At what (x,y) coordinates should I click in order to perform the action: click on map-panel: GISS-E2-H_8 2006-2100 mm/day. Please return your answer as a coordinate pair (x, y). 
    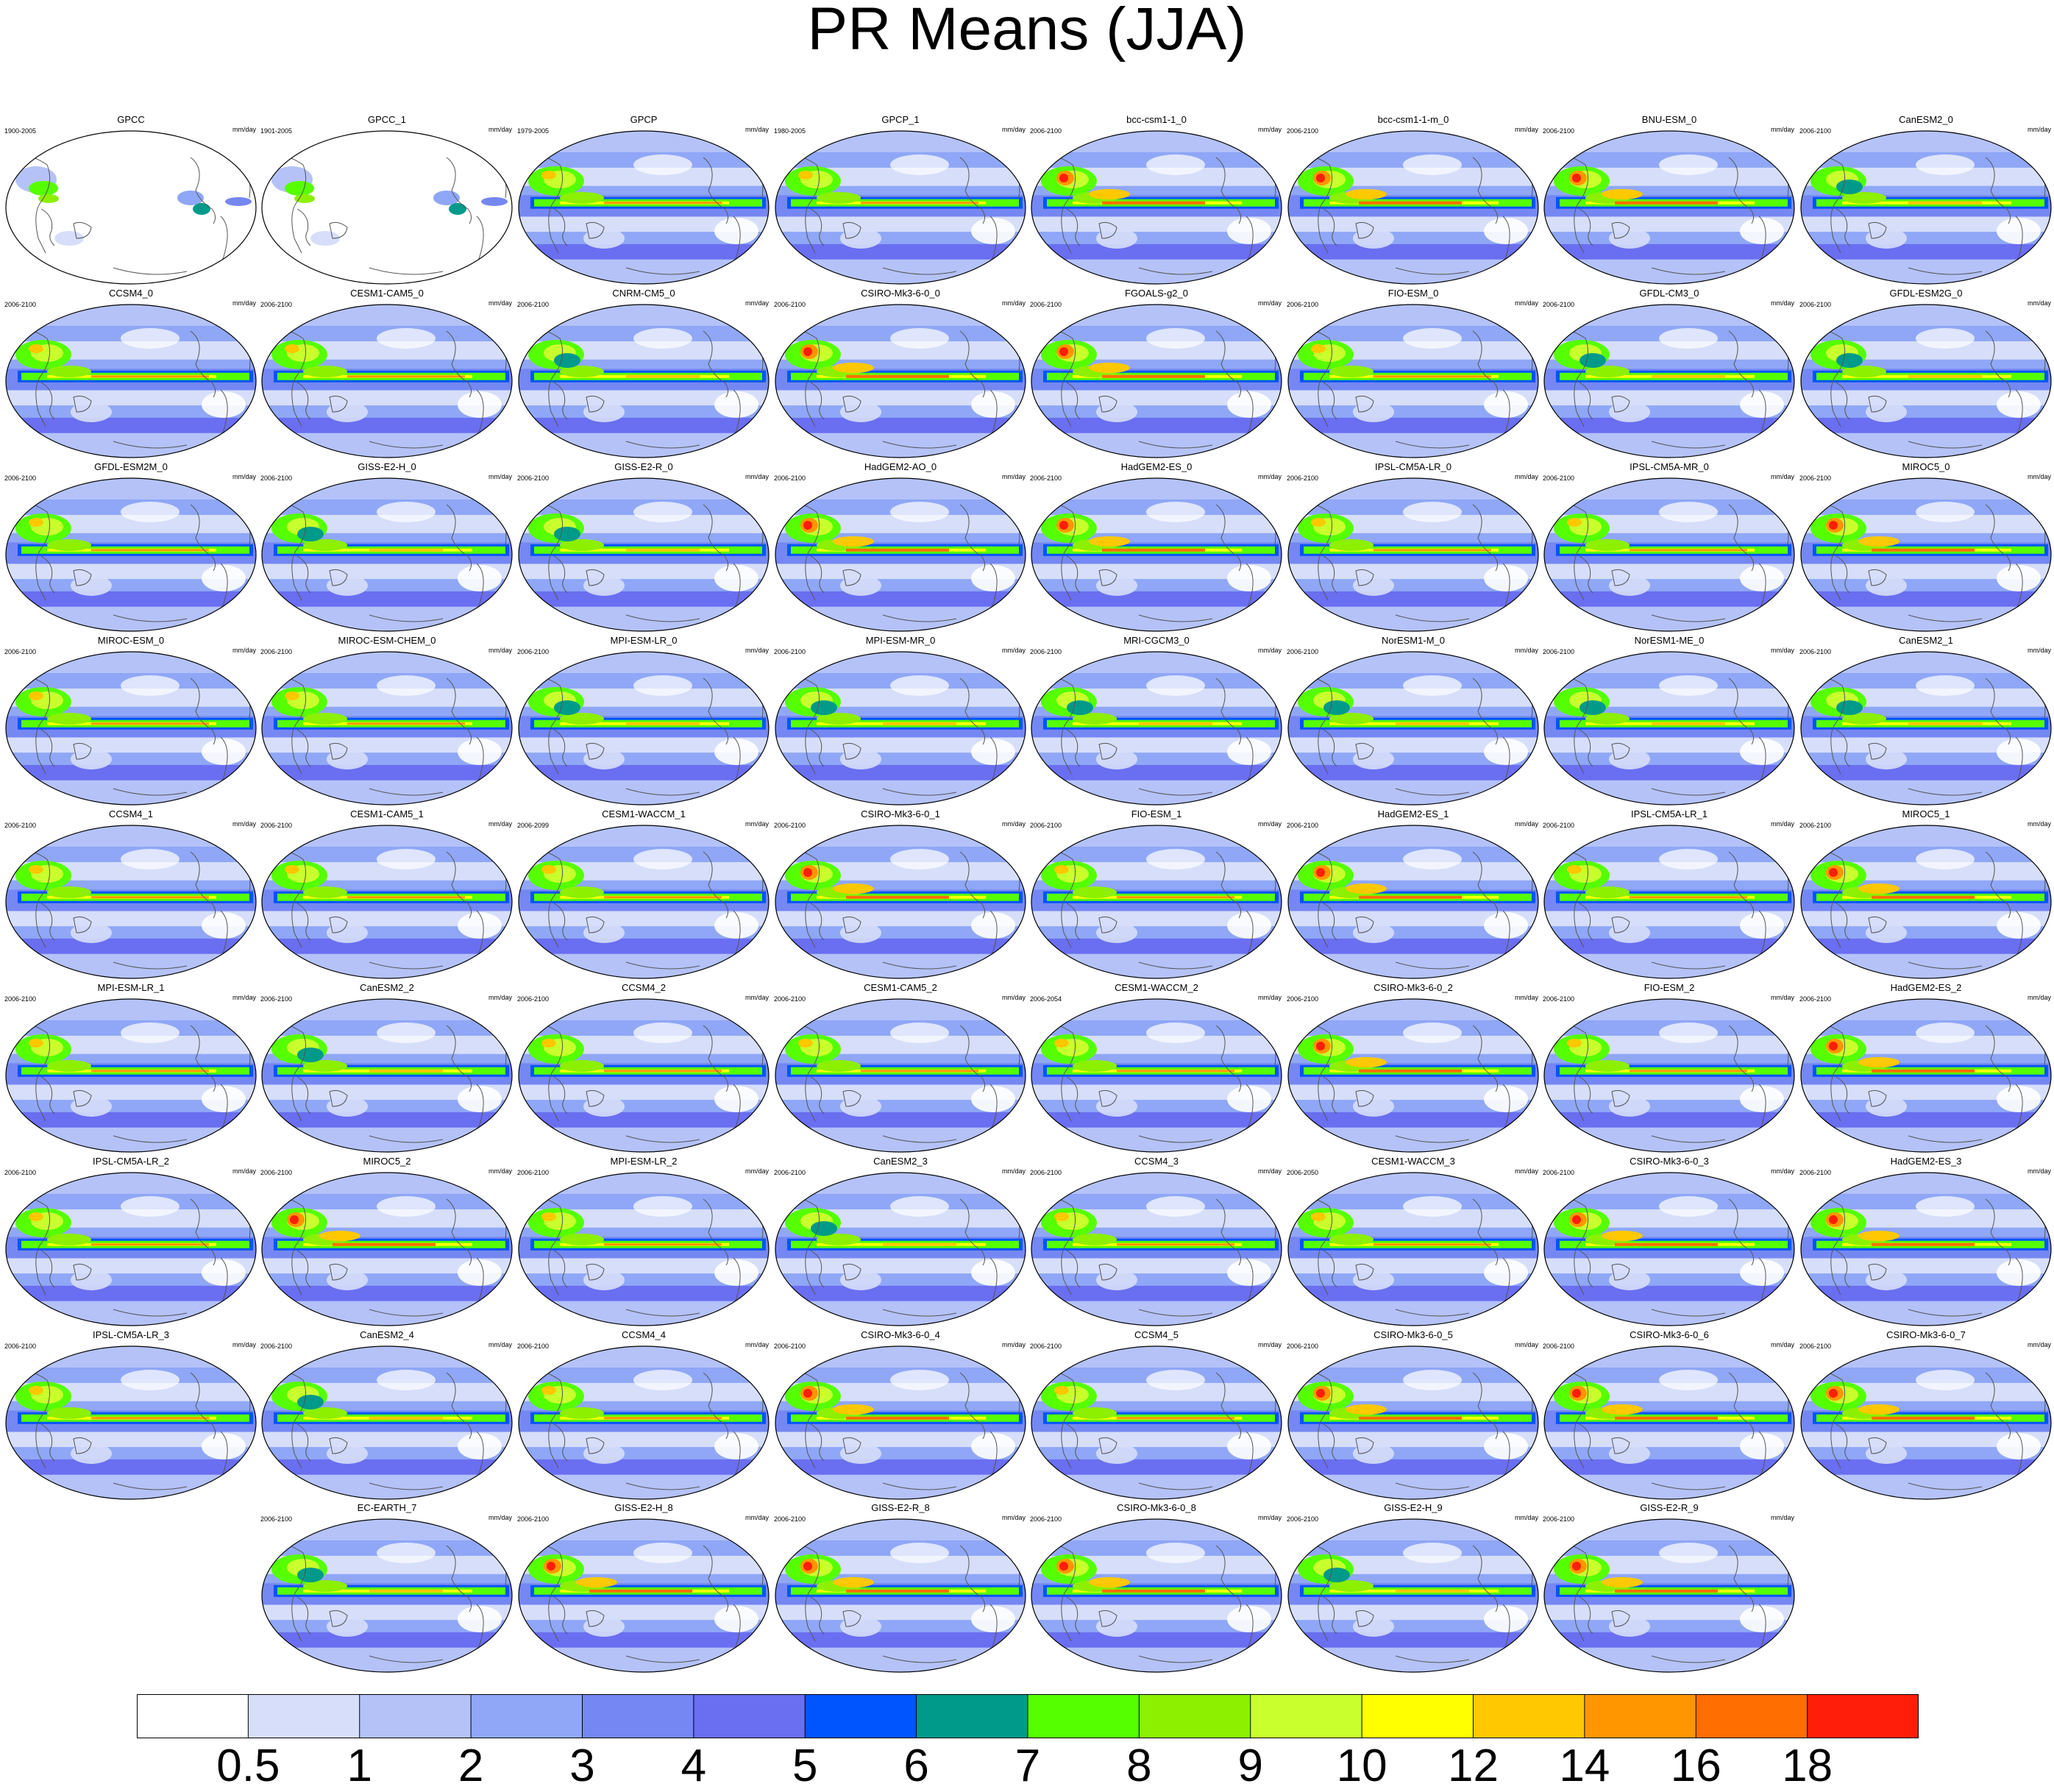
    Looking at the image, I should click on (644, 1589).